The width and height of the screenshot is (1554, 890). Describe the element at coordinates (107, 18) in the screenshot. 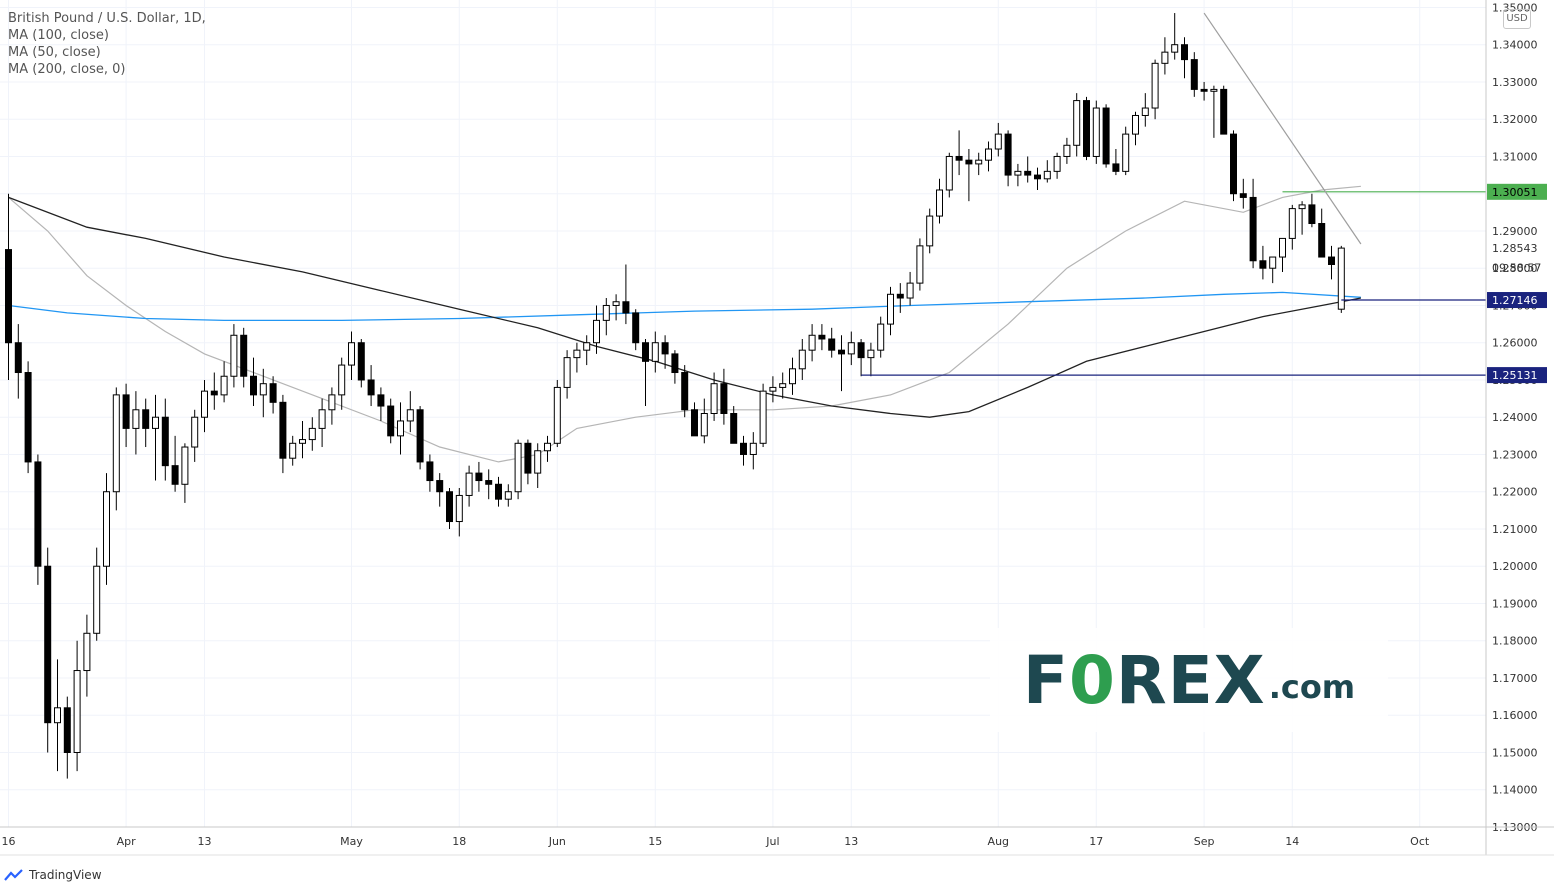

I see `legend-title: British Pound / U.S. Dollar, 1D,` at that location.